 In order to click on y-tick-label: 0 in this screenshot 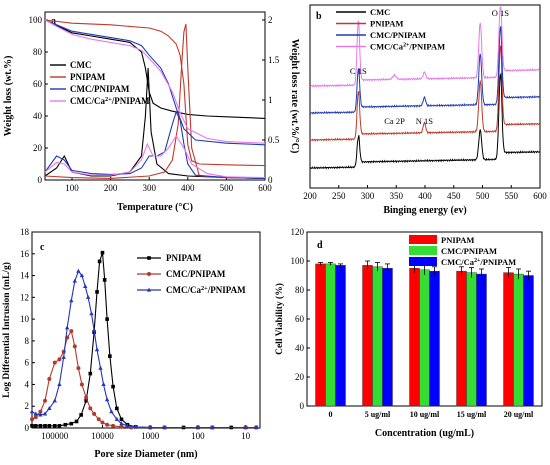, I will do `click(302, 406)`.